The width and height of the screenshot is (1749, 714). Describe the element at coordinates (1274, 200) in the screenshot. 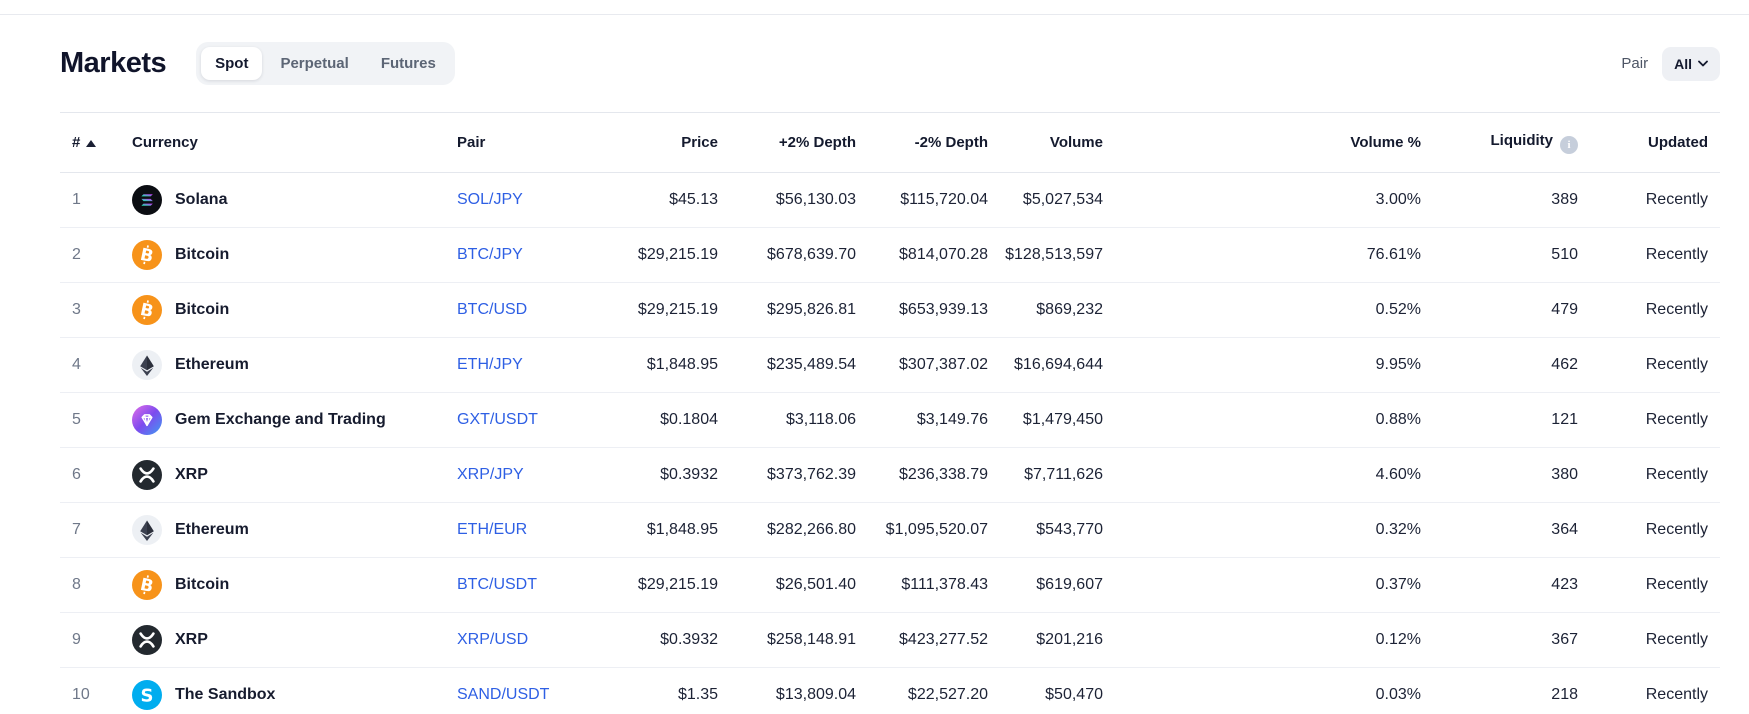

I see `volume-pct-cell: 3.00%` at that location.